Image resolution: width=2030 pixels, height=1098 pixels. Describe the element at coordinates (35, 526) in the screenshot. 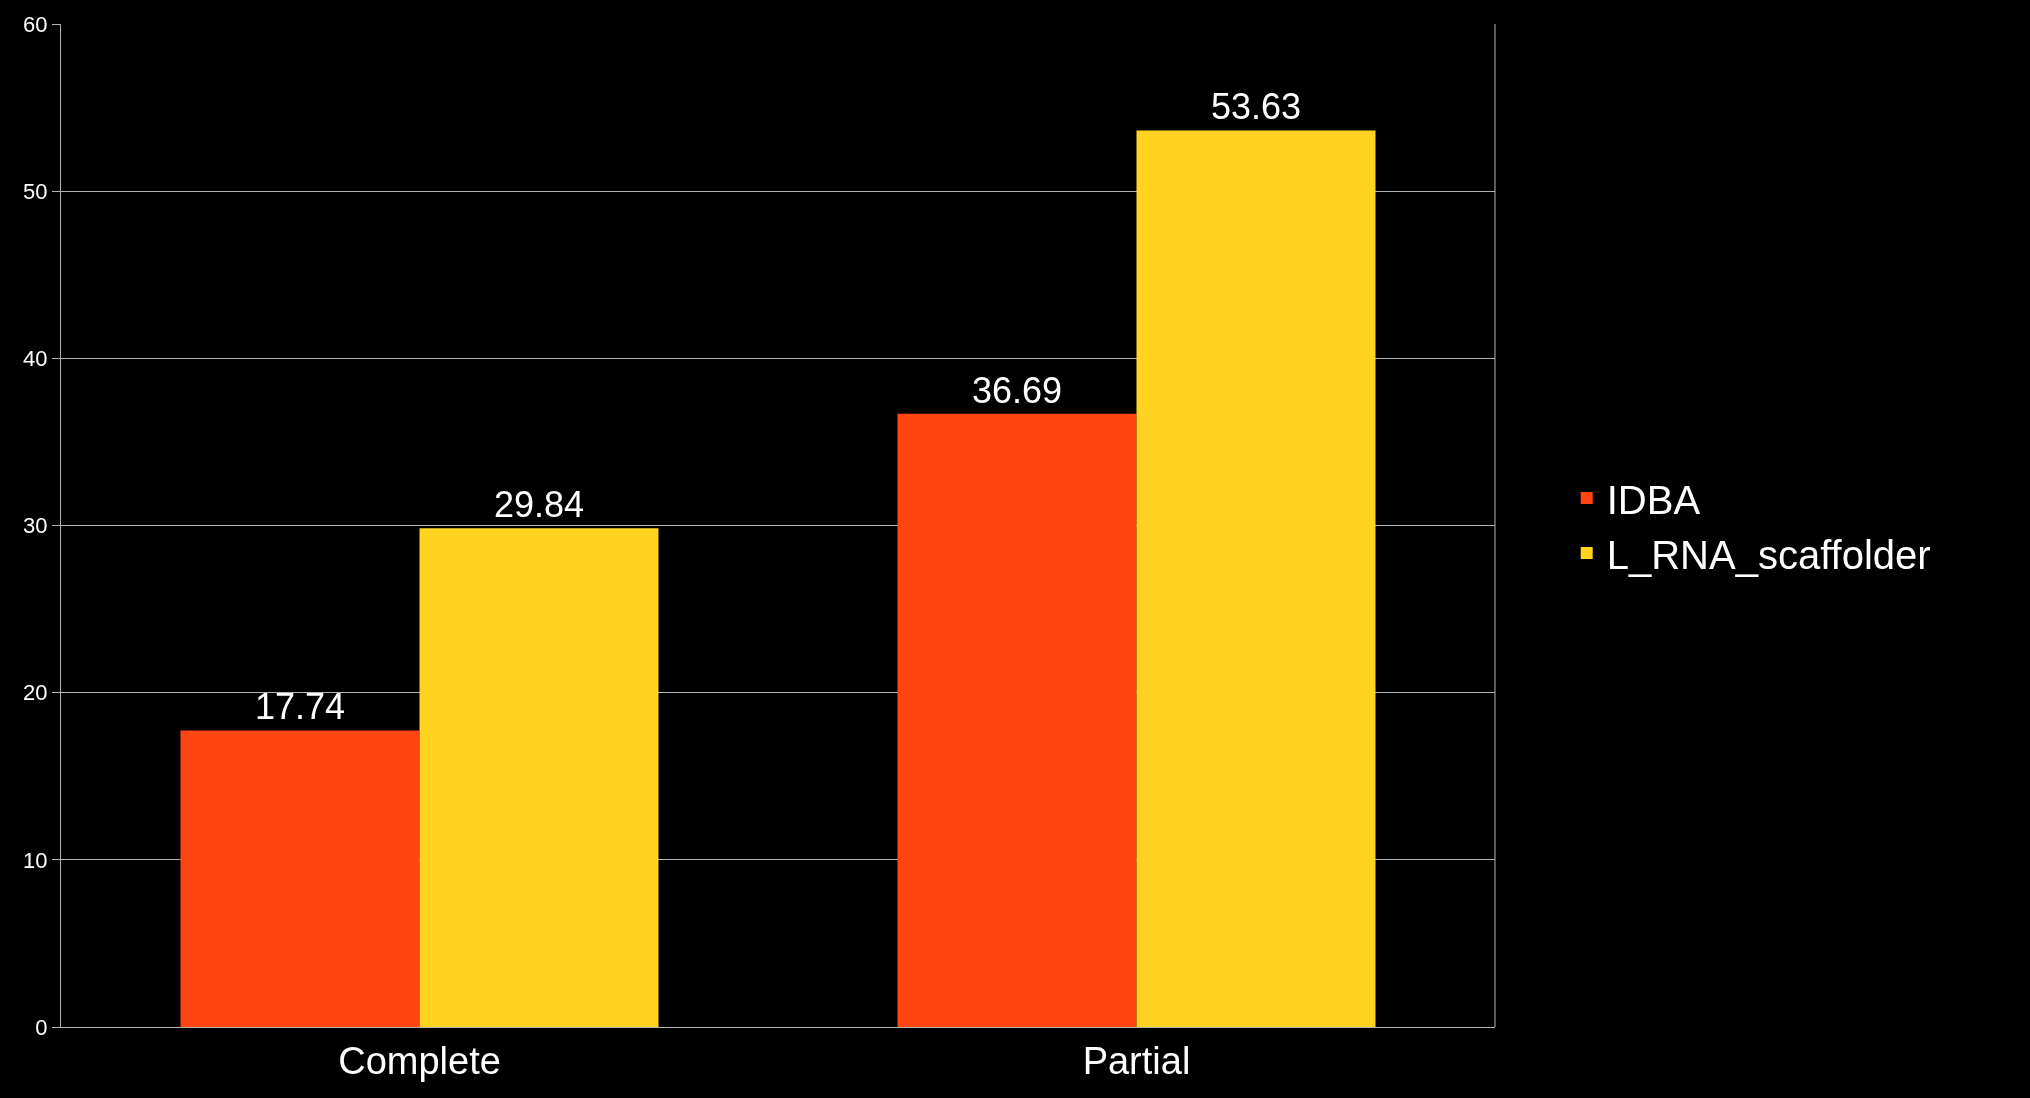

I see `y-tick-label: 30` at that location.